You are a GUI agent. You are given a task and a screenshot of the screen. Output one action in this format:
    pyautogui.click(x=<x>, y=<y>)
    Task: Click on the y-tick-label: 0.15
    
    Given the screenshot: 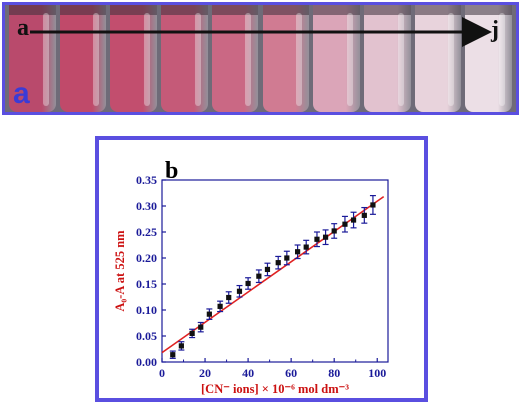 What is the action you would take?
    pyautogui.click(x=146, y=284)
    